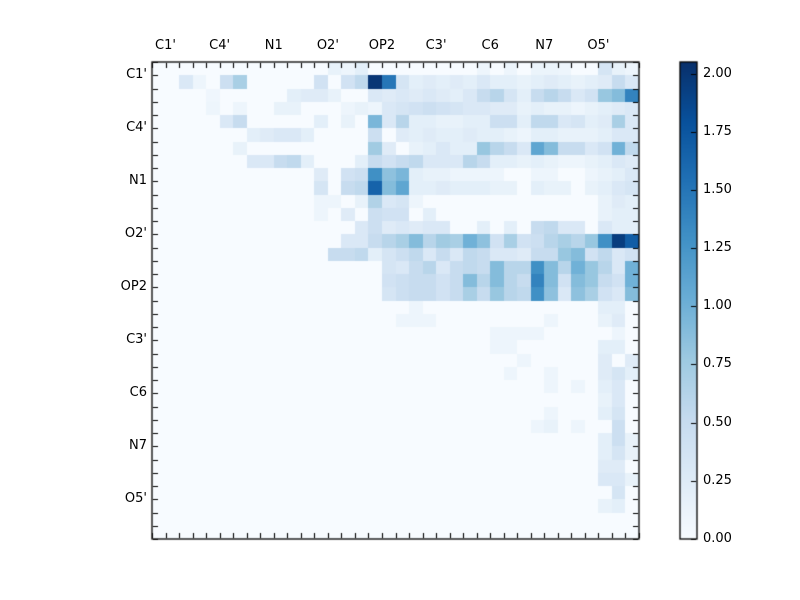  What do you see at coordinates (133, 287) in the screenshot?
I see `y-tick-label-OP2: OP2` at bounding box center [133, 287].